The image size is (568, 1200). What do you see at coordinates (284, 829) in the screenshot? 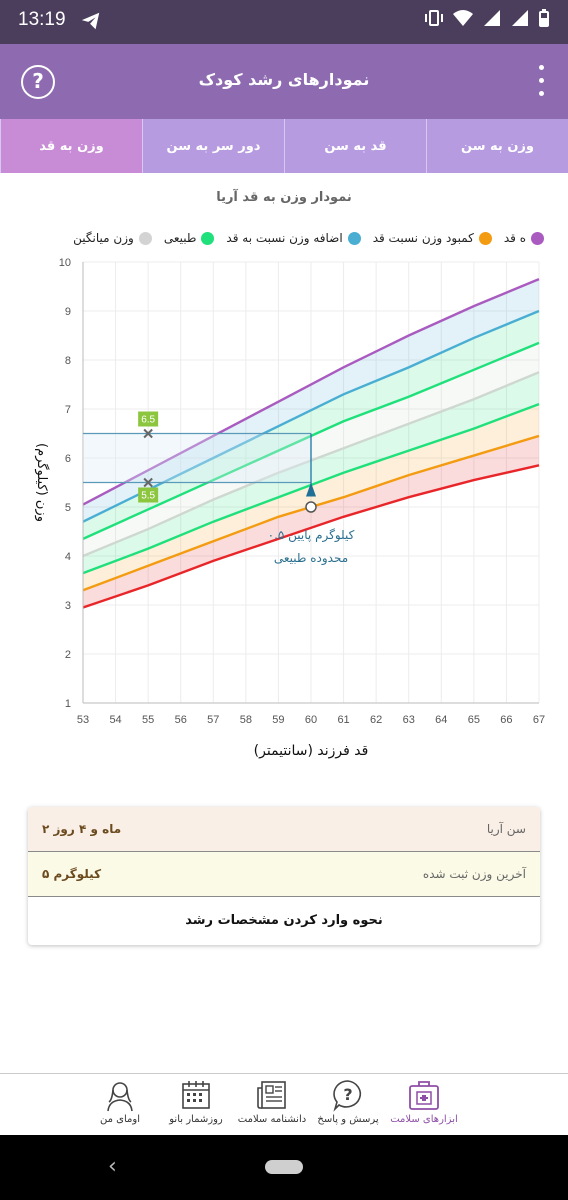
I see `age-row: سن آریا ۲ ماه و ۴ روز` at bounding box center [284, 829].